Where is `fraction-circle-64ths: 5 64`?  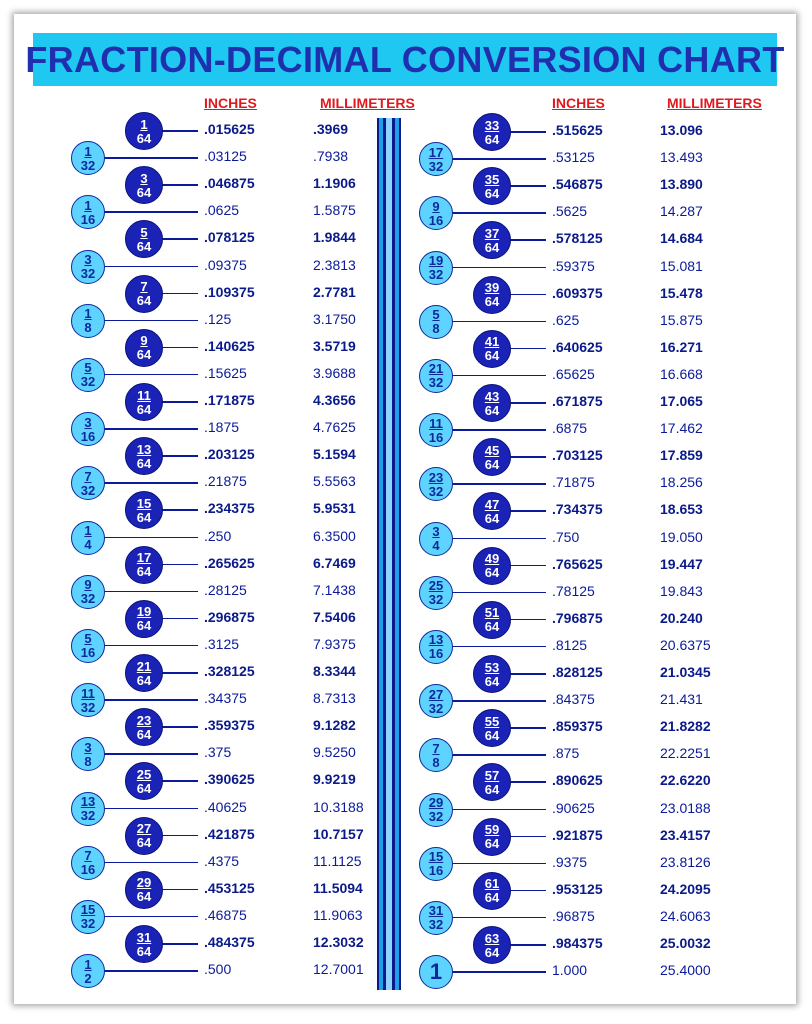 fraction-circle-64ths: 5 64 is located at coordinates (144, 239).